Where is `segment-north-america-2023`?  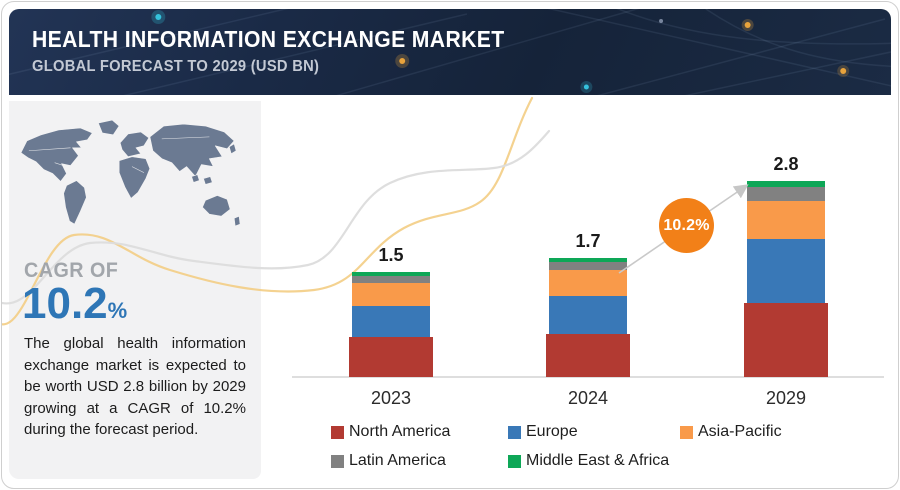 segment-north-america-2023 is located at coordinates (391, 357).